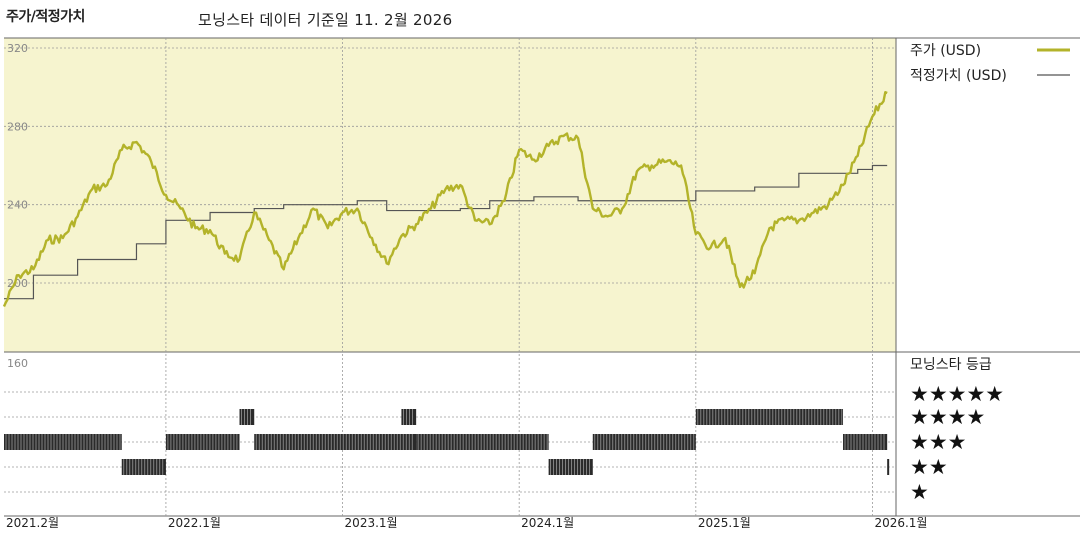 The height and width of the screenshot is (540, 1080). Describe the element at coordinates (547, 523) in the screenshot. I see `x-tick-label: 2024.1월` at that location.